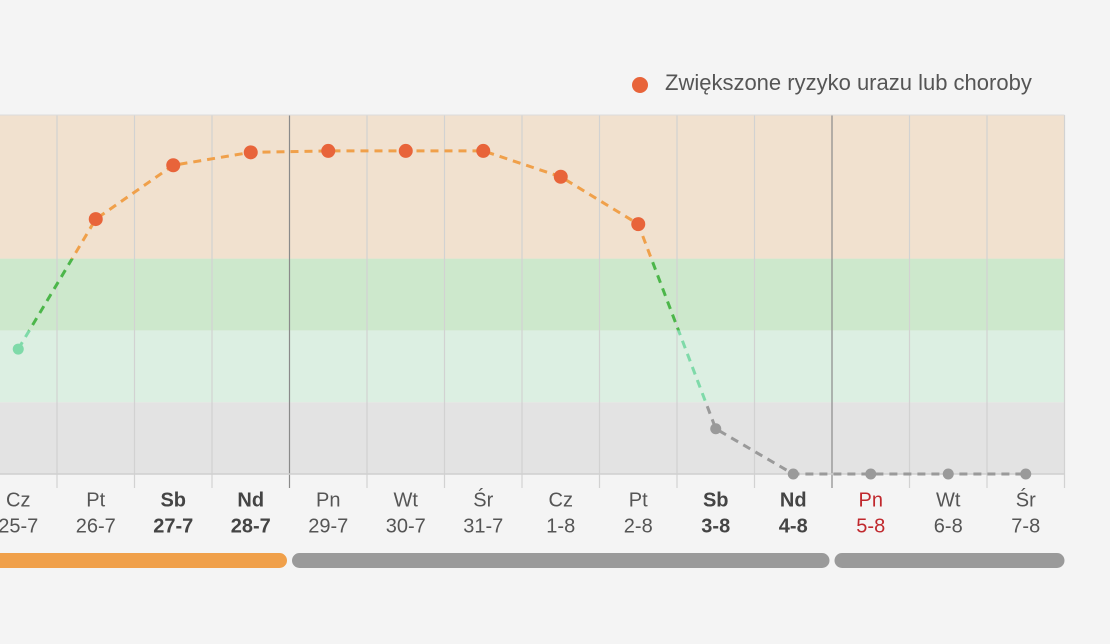 The height and width of the screenshot is (644, 1110). I want to click on x-tick-label: 6-8, so click(948, 526).